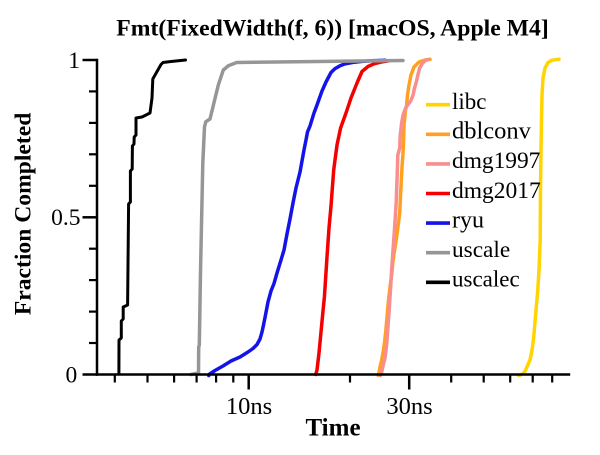 The width and height of the screenshot is (600, 455). Describe the element at coordinates (332, 428) in the screenshot. I see `svg-text: Time` at that location.